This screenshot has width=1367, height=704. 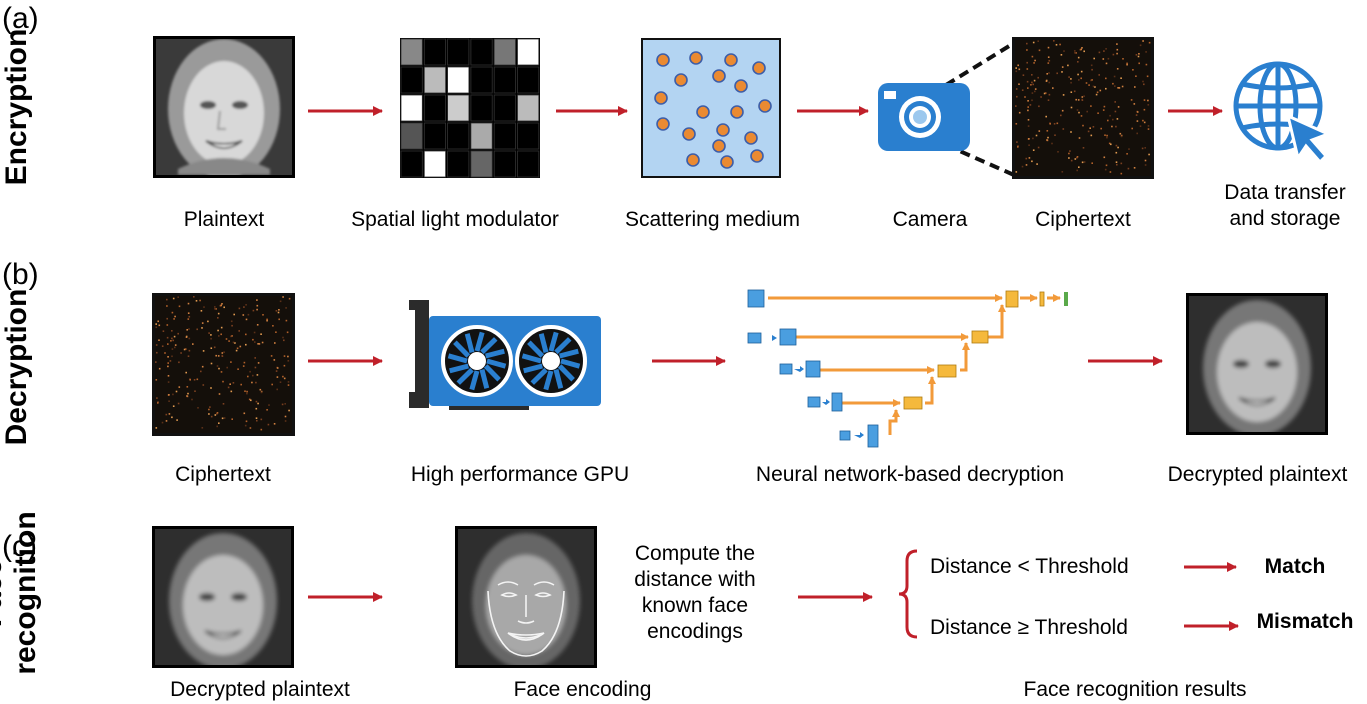 What do you see at coordinates (20, 18) in the screenshot?
I see `panel-a-letter: (a)` at bounding box center [20, 18].